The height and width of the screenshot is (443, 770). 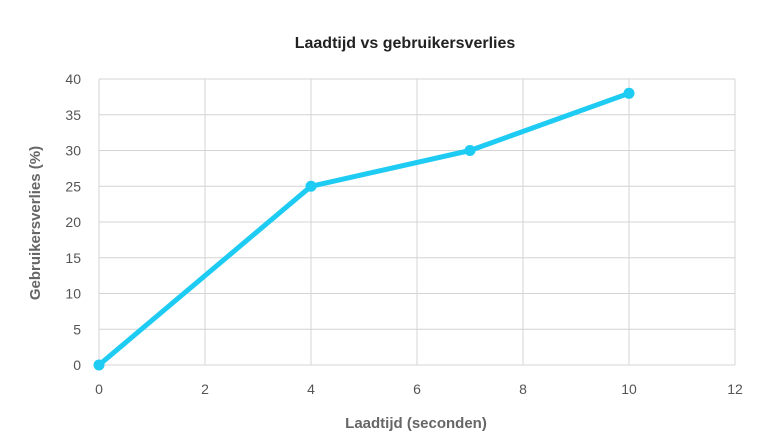 I want to click on x-tick-label: 12, so click(x=735, y=389).